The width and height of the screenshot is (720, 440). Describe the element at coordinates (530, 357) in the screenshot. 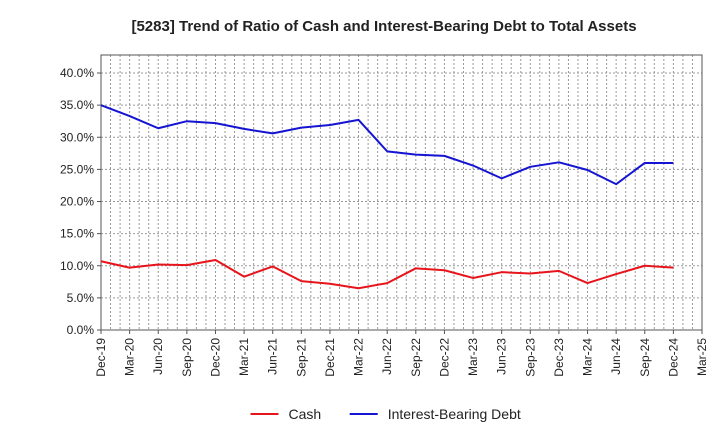

I see `x-tick-label: Sep-23` at that location.